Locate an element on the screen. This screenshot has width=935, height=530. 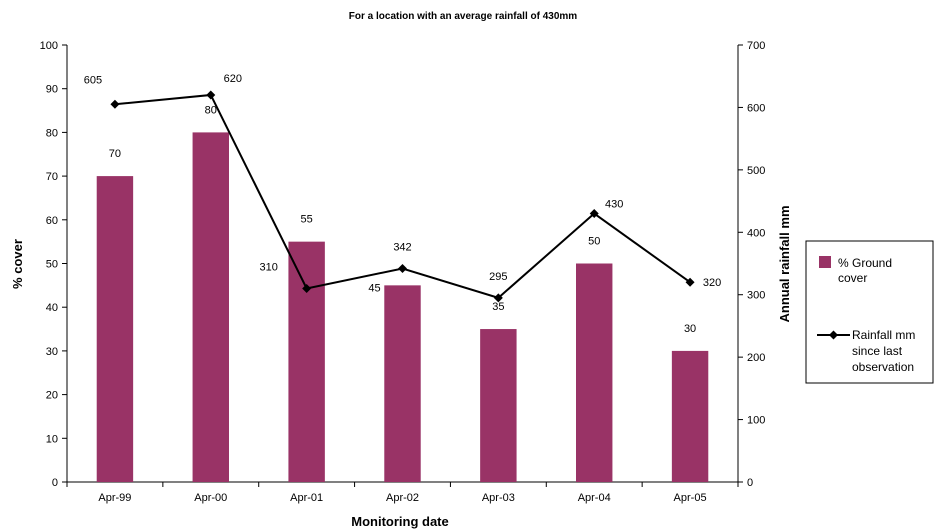
x-tick-label: Apr-01 is located at coordinates (306, 498).